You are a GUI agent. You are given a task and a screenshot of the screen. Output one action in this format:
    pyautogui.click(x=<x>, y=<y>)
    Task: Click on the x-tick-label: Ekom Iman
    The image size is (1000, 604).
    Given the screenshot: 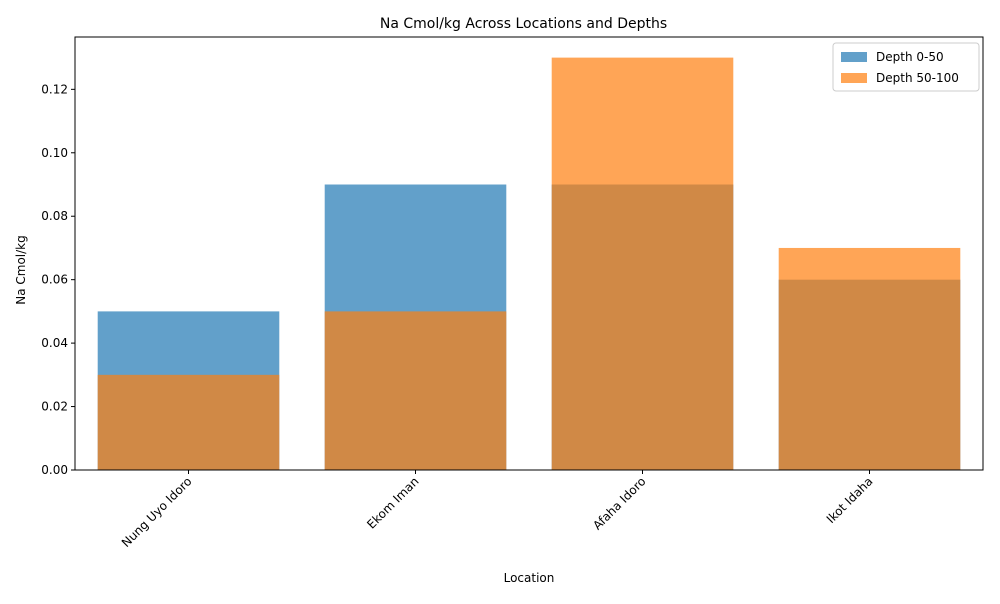 What is the action you would take?
    pyautogui.click(x=392, y=502)
    